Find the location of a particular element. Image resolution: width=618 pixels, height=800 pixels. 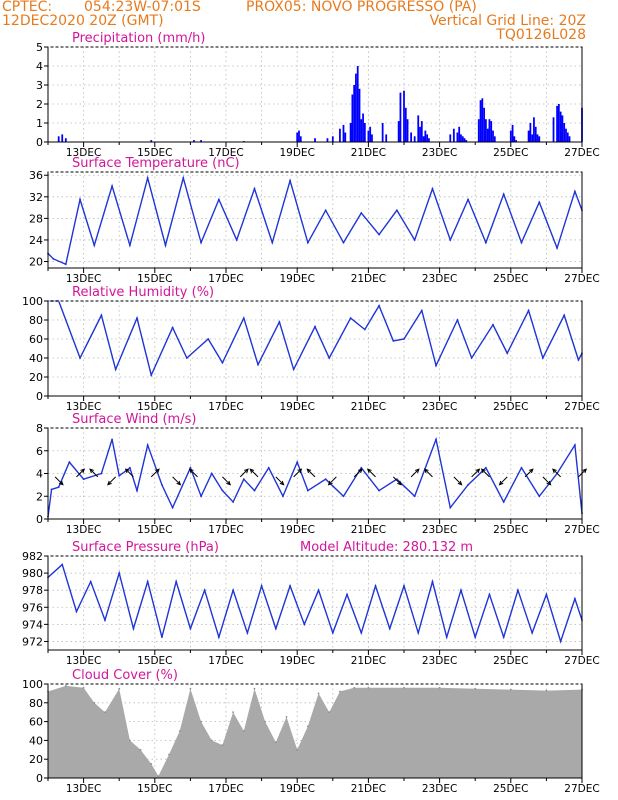

x-tick-label: 23DEC is located at coordinates (439, 407).